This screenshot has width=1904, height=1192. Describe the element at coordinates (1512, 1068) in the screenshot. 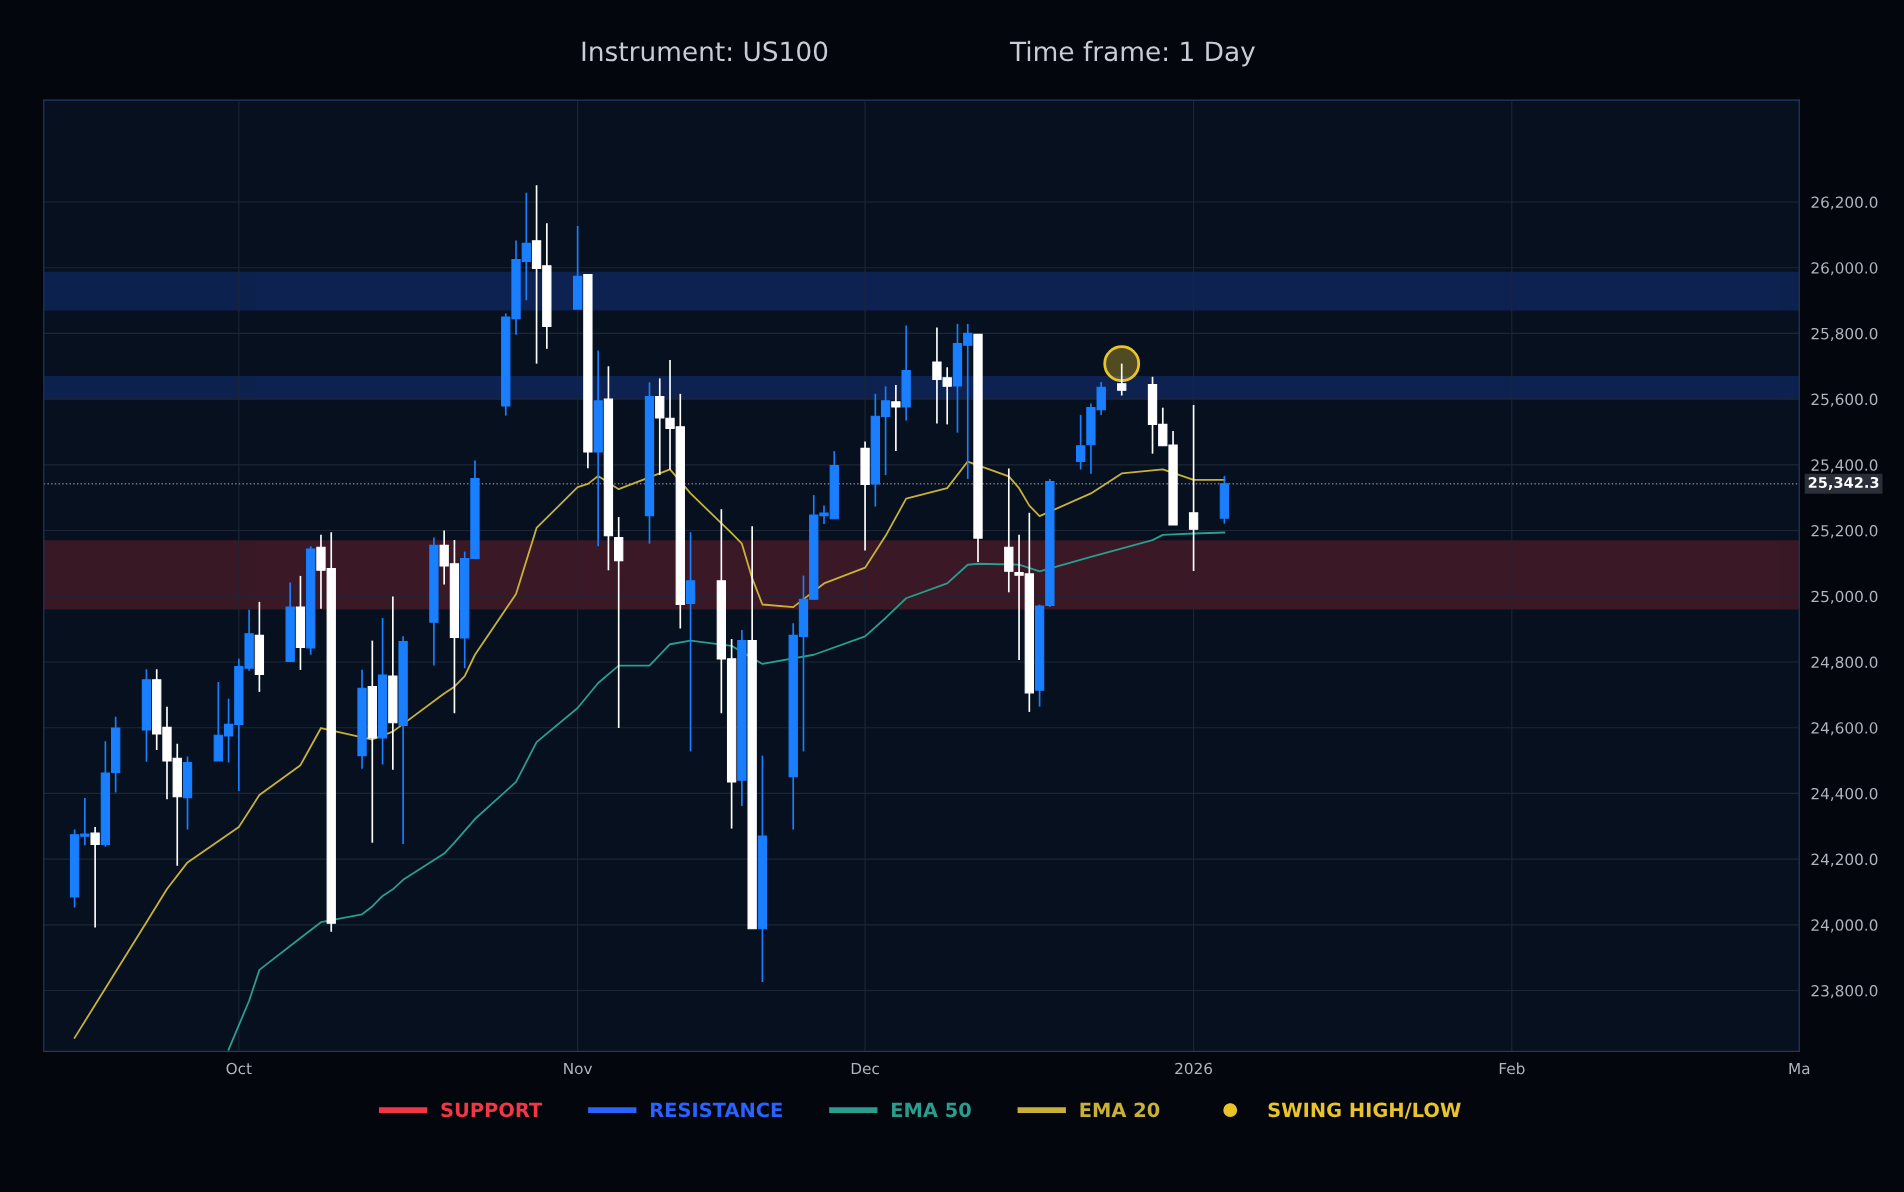

I see `x-tick-label: Feb` at that location.